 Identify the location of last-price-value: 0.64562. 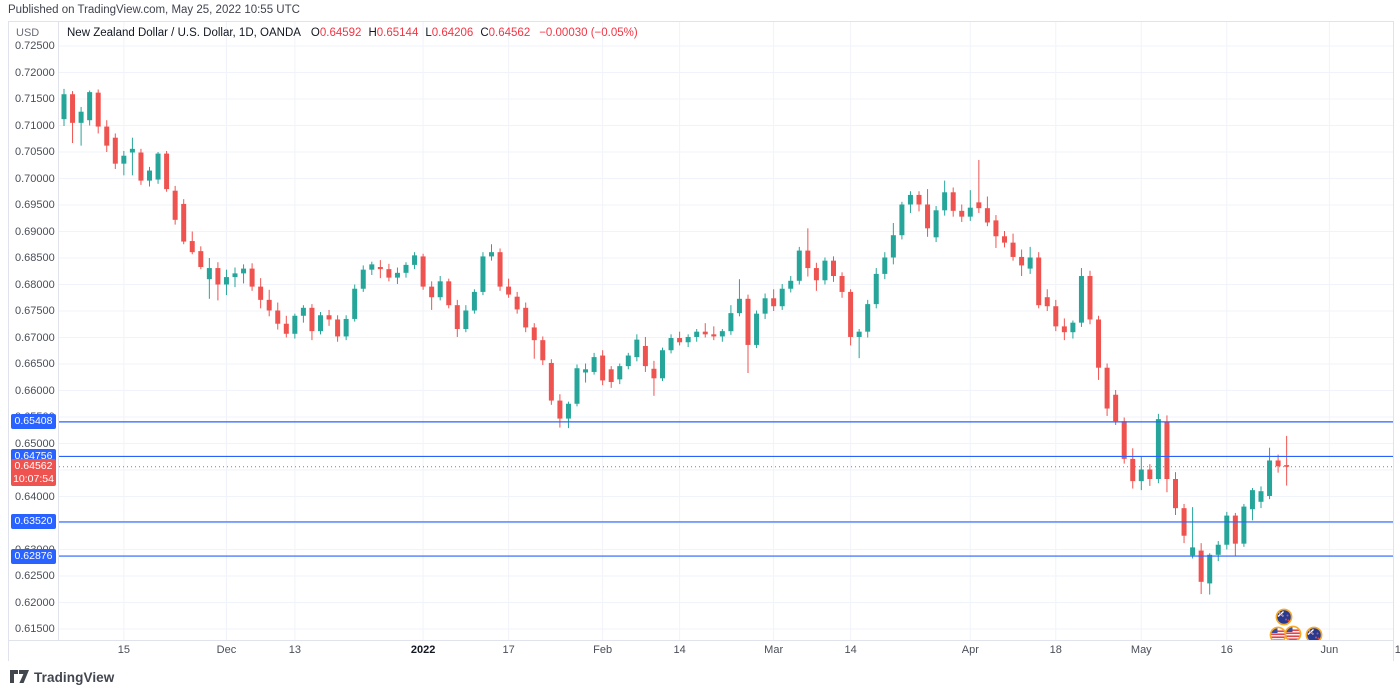
(33, 465).